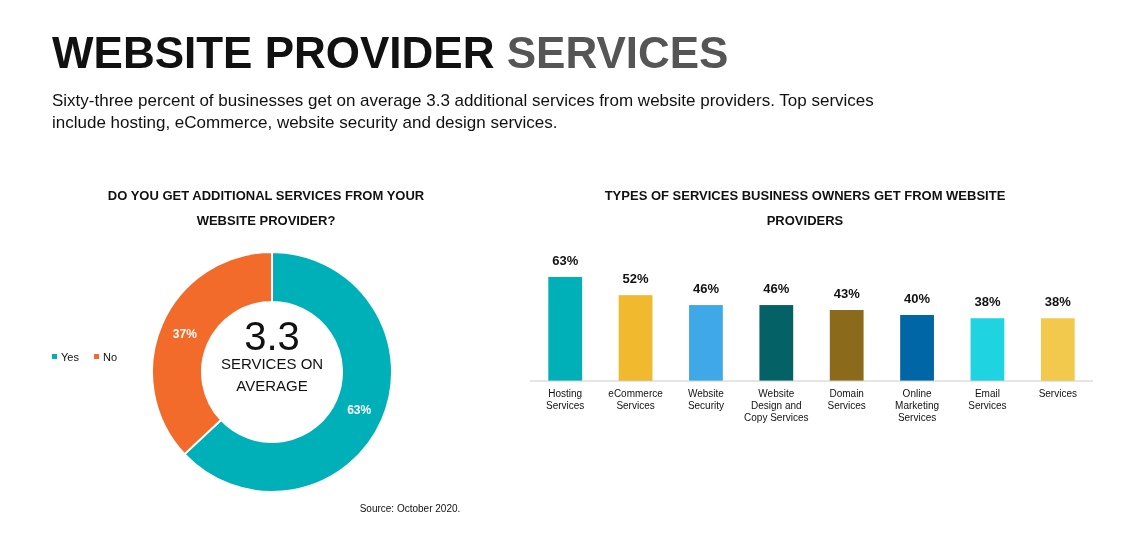 Image resolution: width=1137 pixels, height=534 pixels. Describe the element at coordinates (917, 298) in the screenshot. I see `data-label: 40%` at that location.